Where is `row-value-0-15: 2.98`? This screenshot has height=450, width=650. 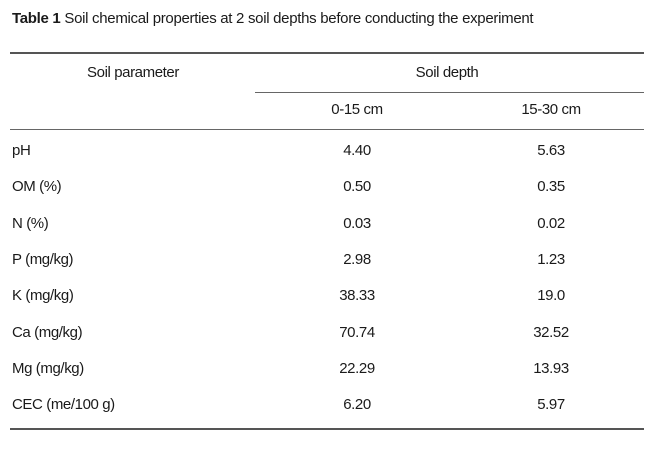 row-value-0-15: 2.98 is located at coordinates (357, 259).